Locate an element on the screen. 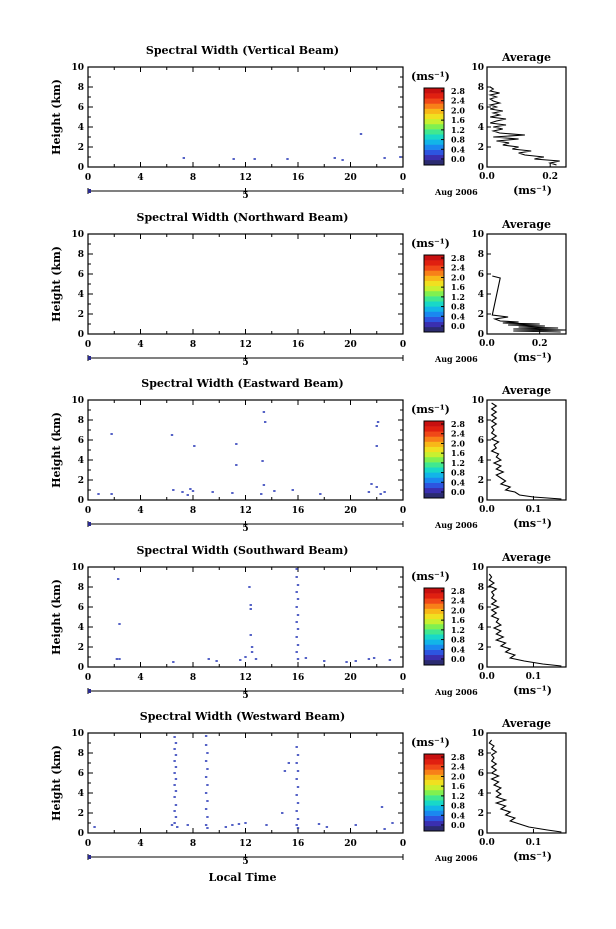  date-label: Aug 2006 is located at coordinates (456, 525).